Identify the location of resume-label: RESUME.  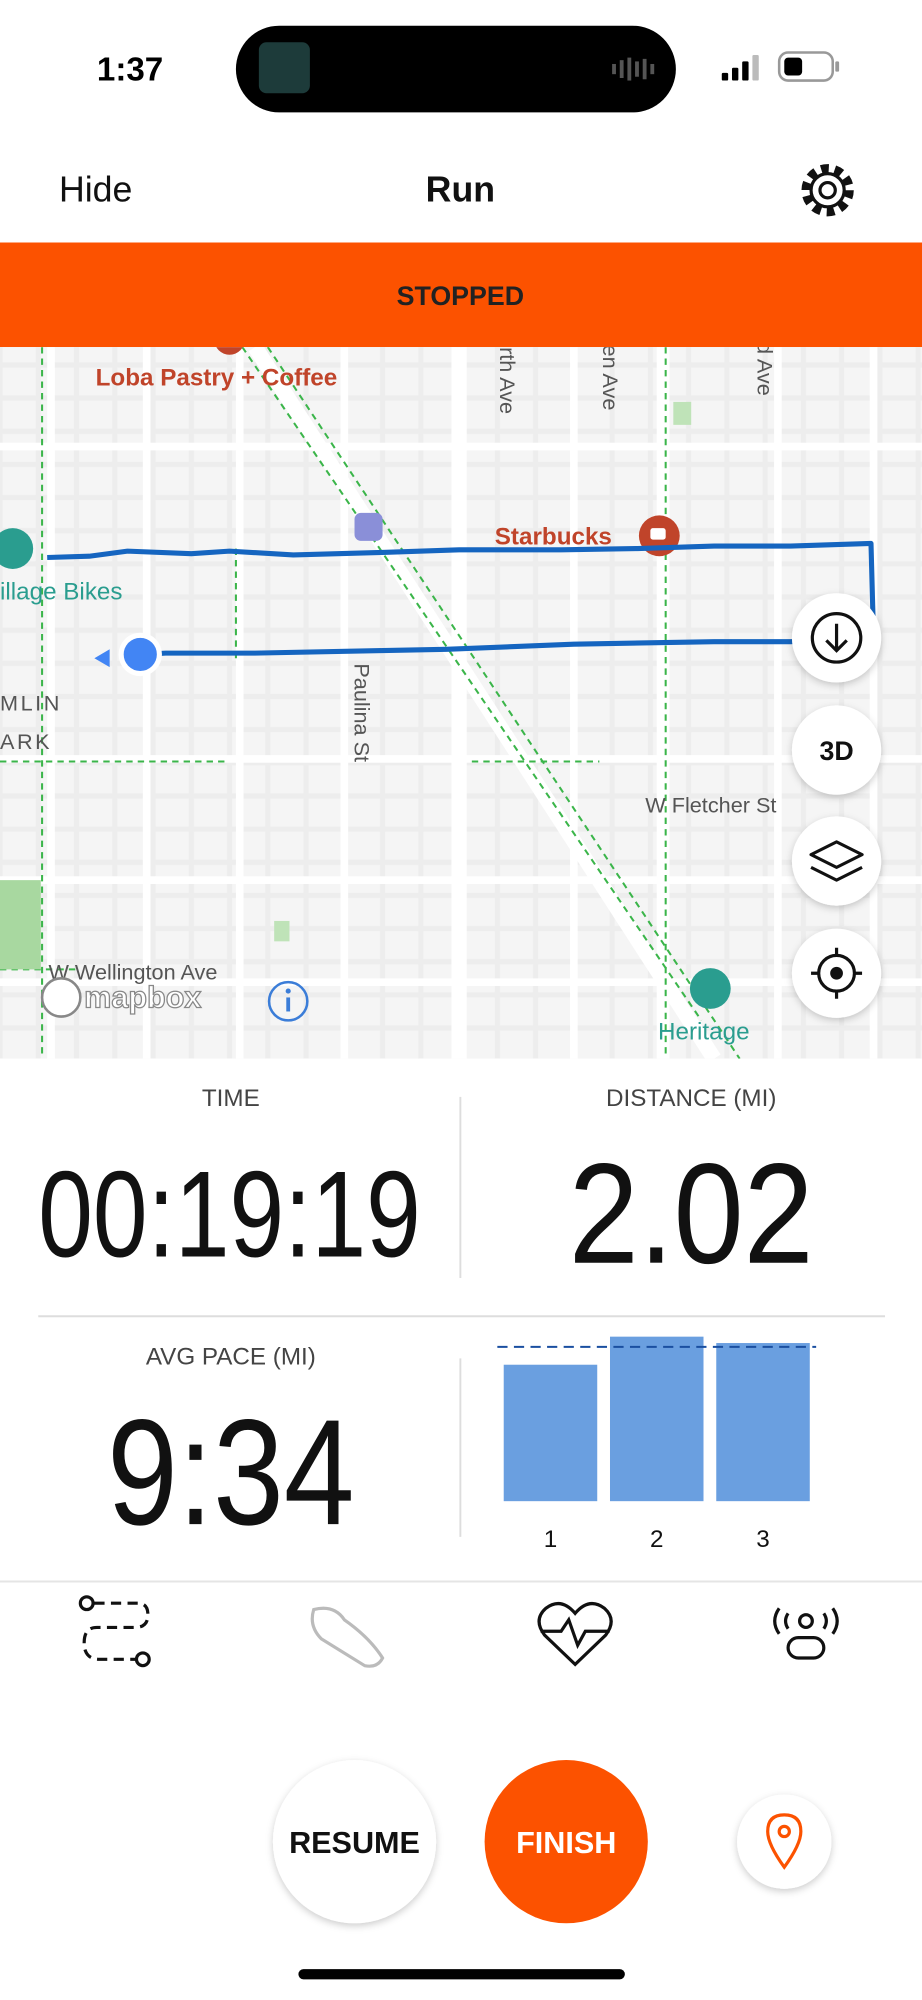
(354, 1843).